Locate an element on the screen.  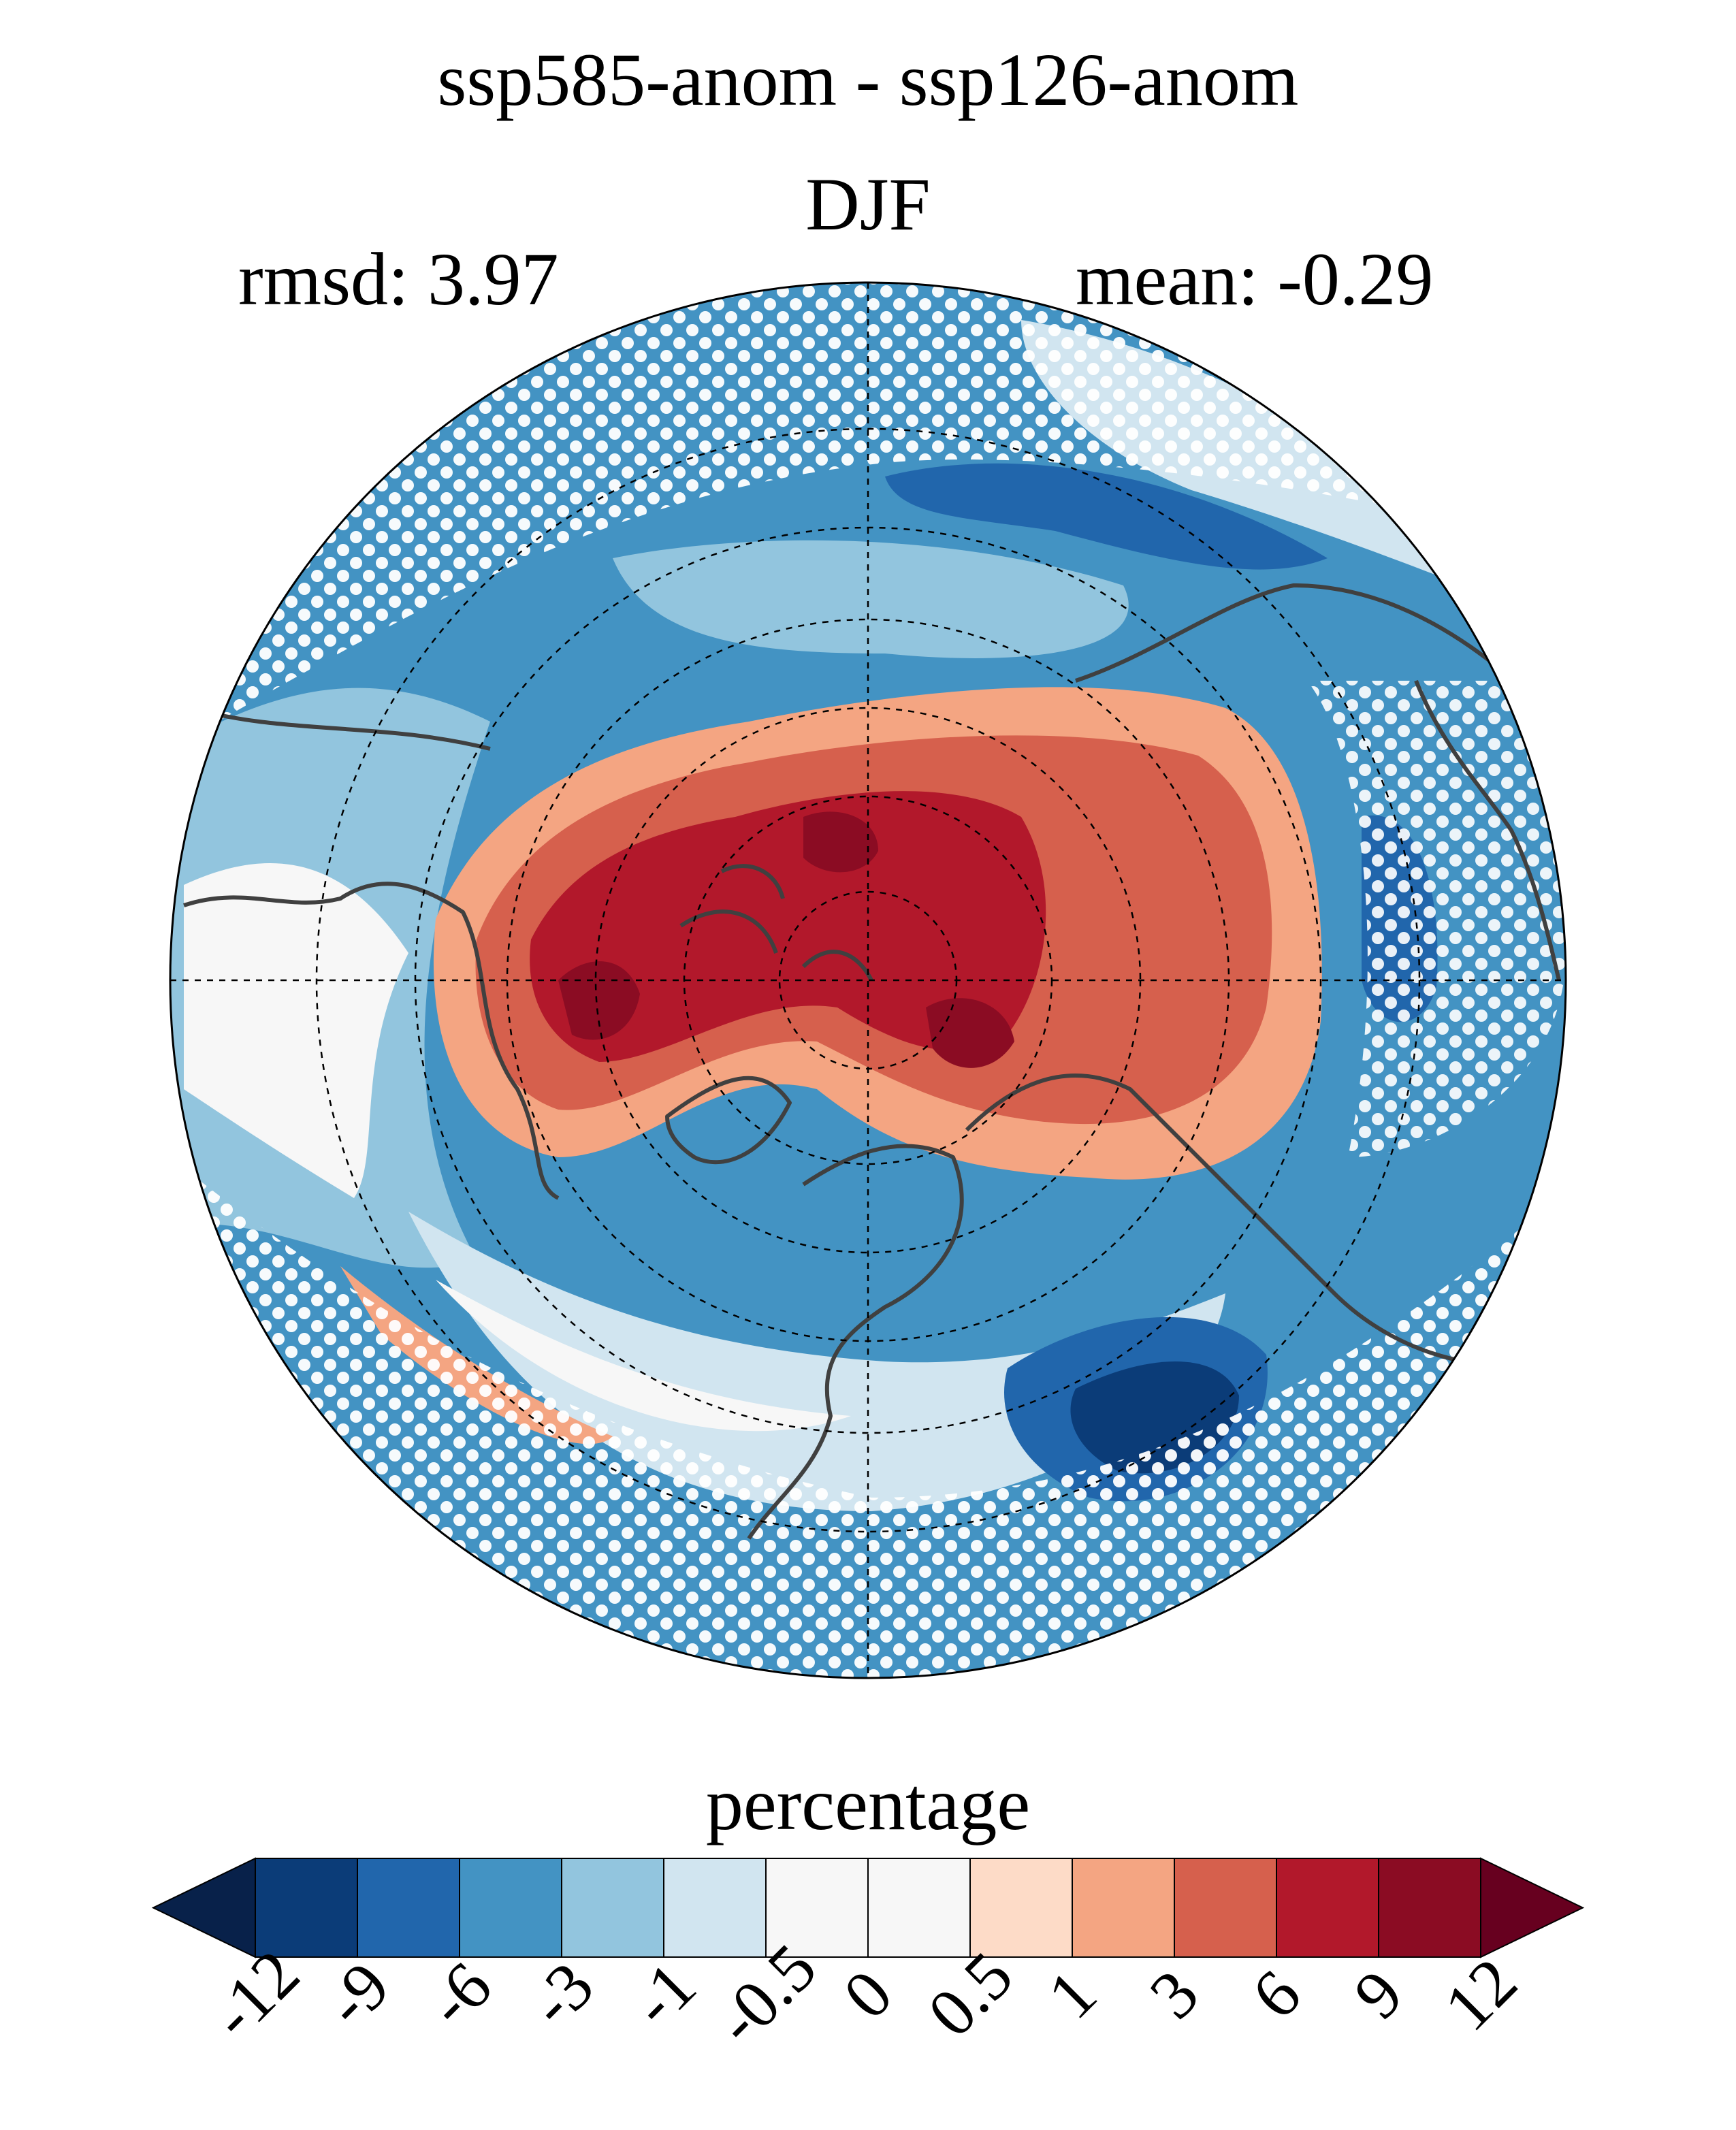
coastline-north-america is located at coordinates (371, 953).